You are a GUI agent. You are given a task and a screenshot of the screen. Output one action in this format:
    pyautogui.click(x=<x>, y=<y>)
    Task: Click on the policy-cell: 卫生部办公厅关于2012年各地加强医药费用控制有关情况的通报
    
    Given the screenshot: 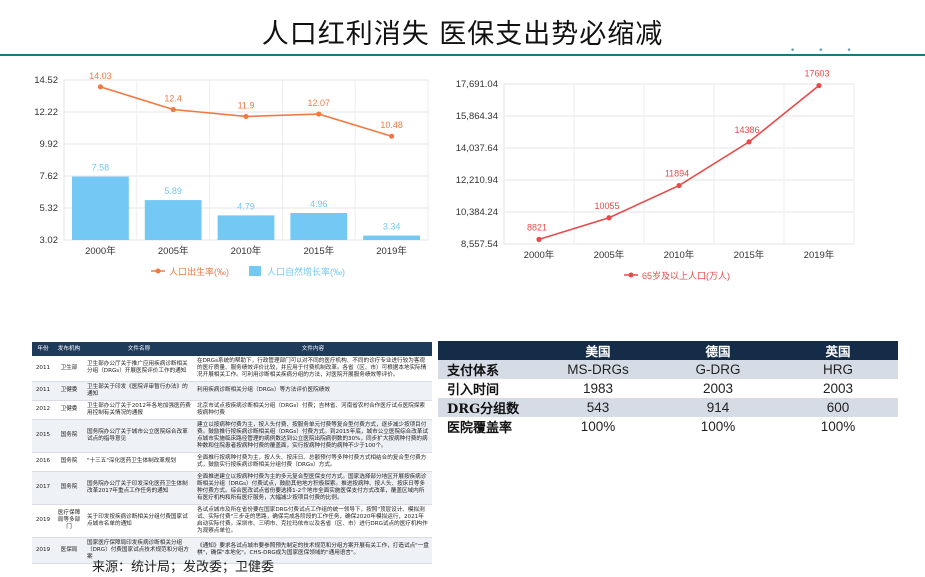 What is the action you would take?
    pyautogui.click(x=139, y=410)
    